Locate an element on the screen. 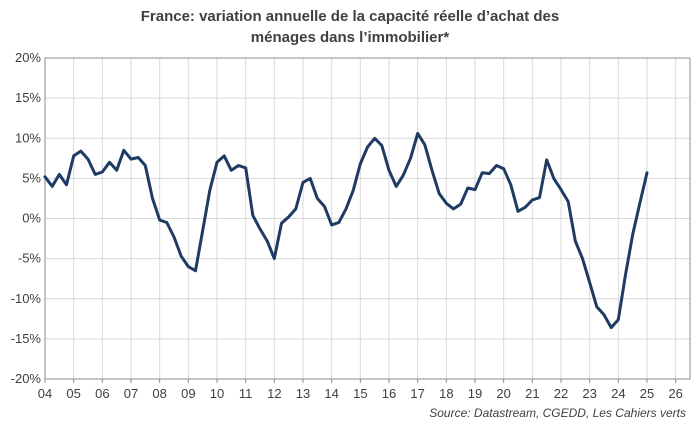  x-tick-label: 14 is located at coordinates (331, 393).